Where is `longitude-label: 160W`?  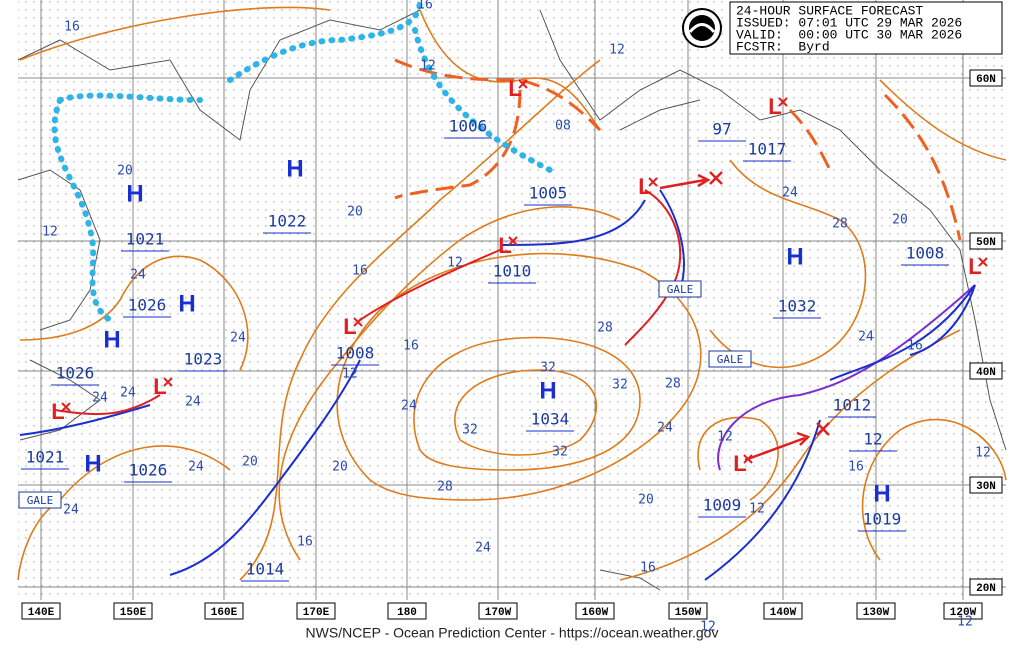 longitude-label: 160W is located at coordinates (595, 613).